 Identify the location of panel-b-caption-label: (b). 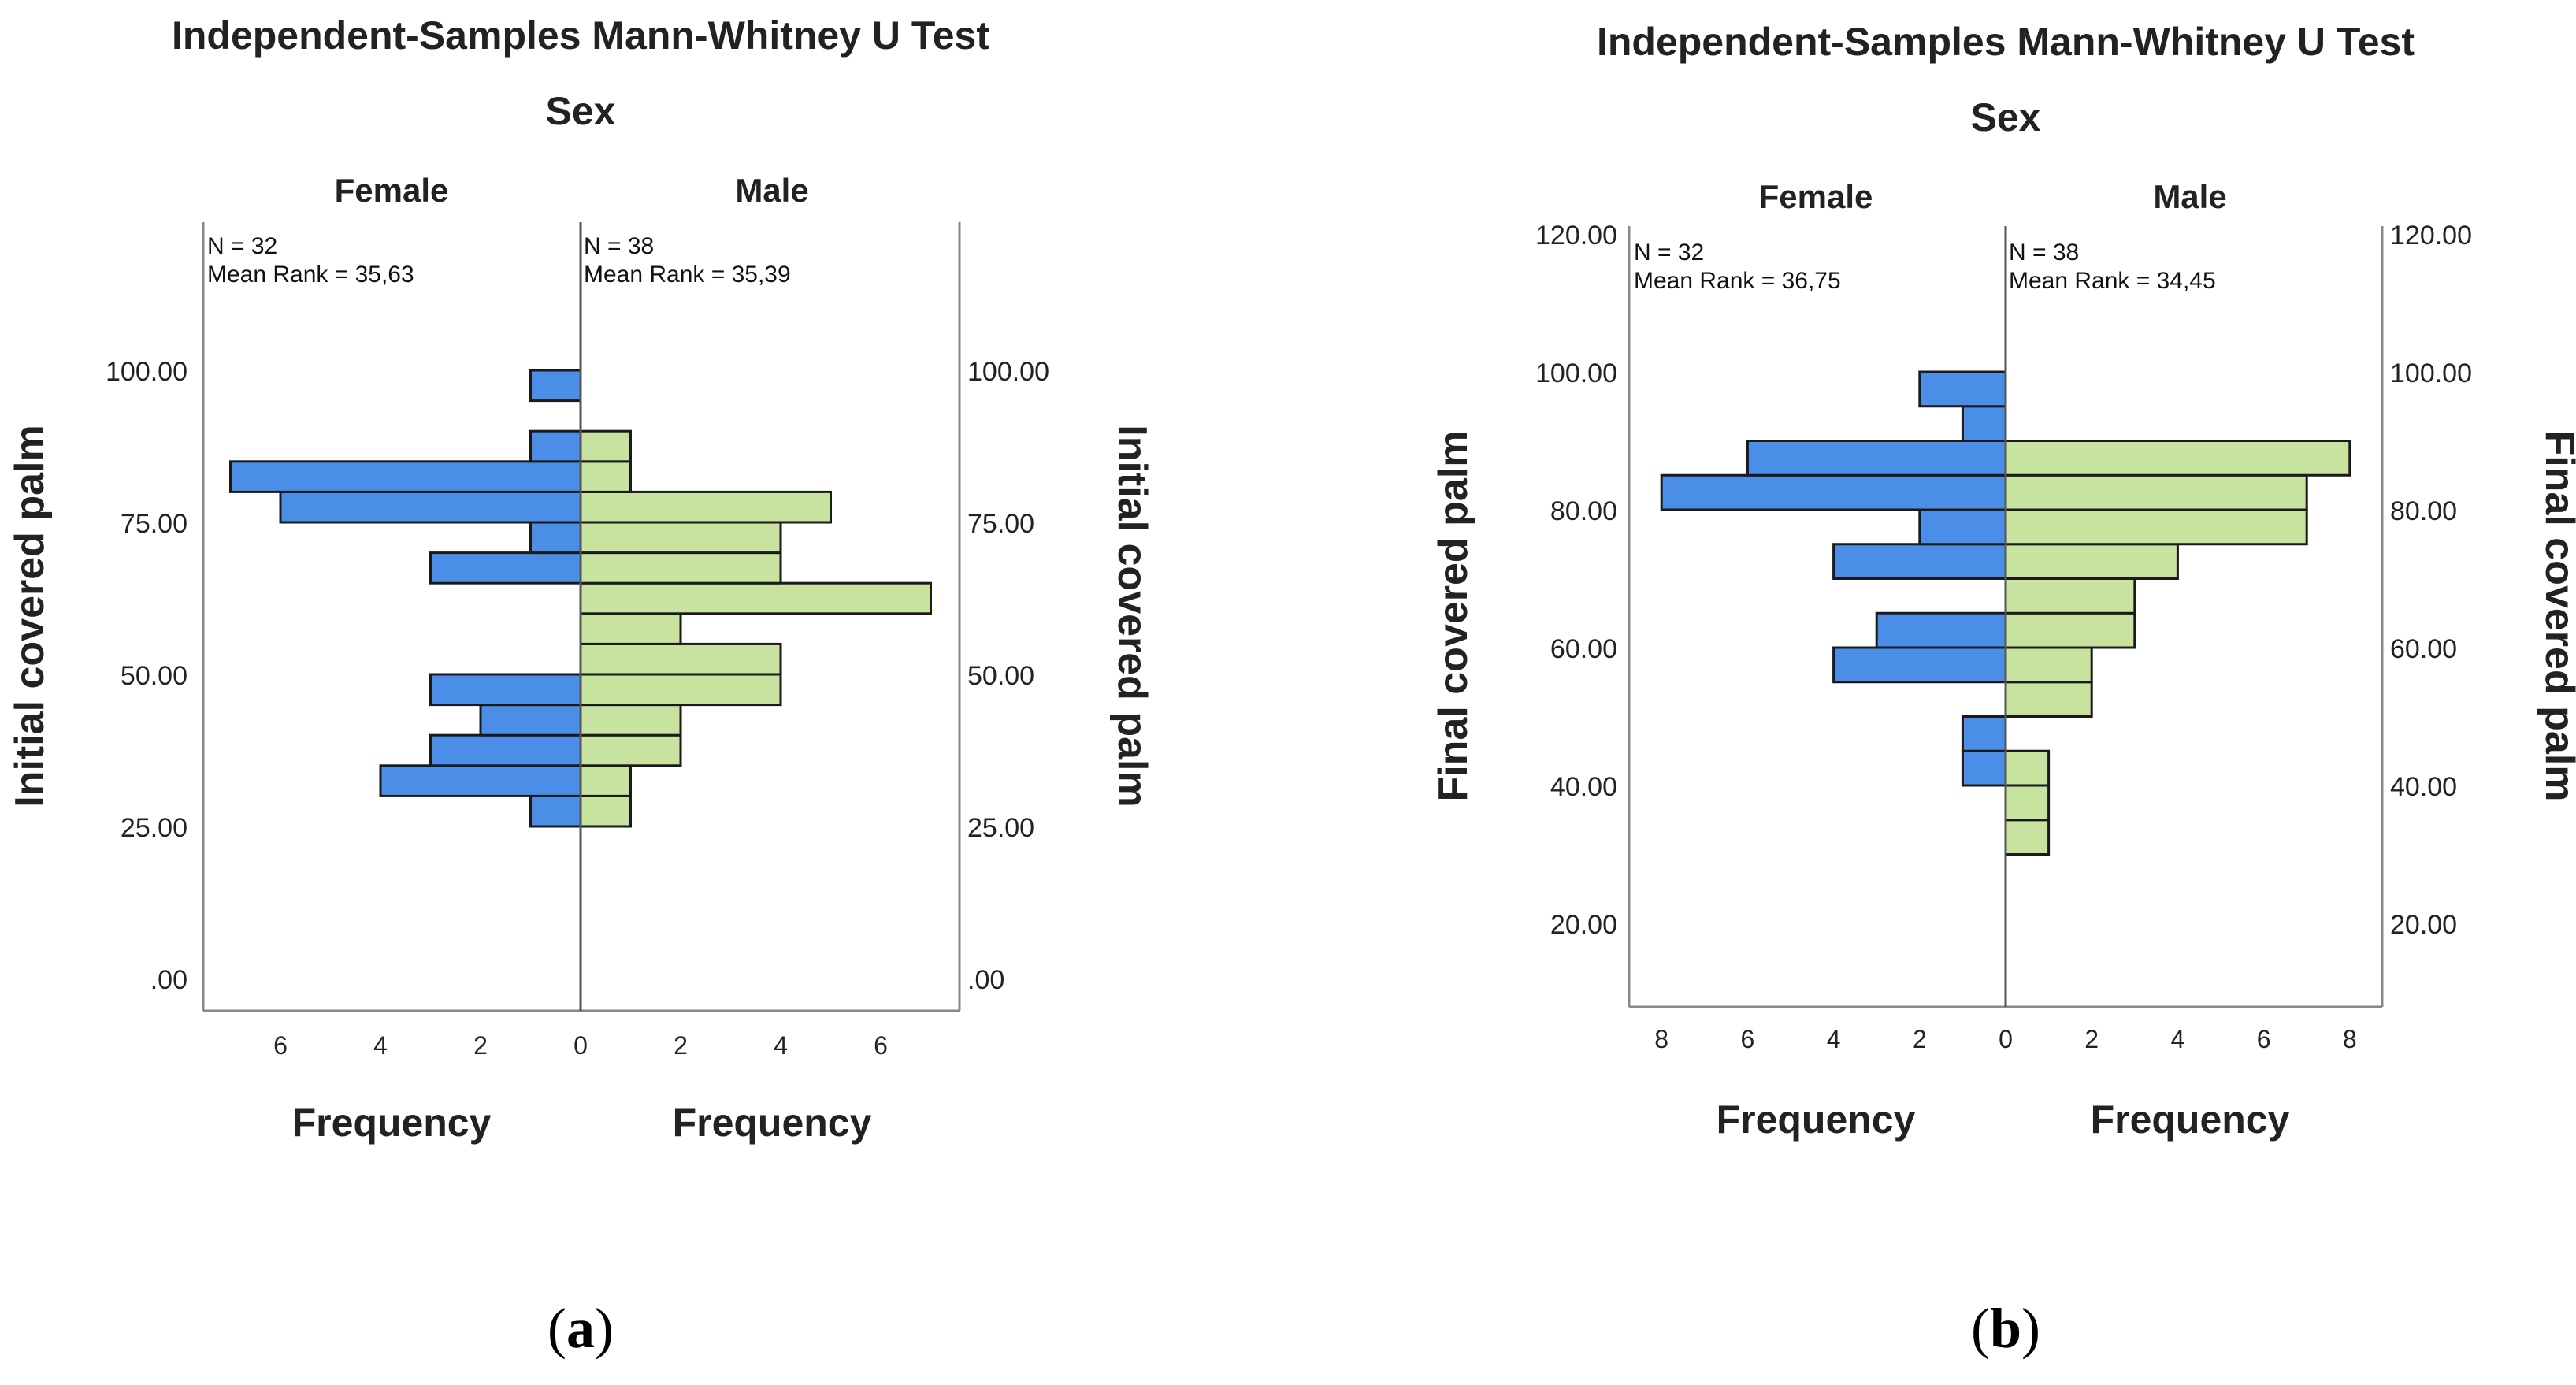
(2005, 1328).